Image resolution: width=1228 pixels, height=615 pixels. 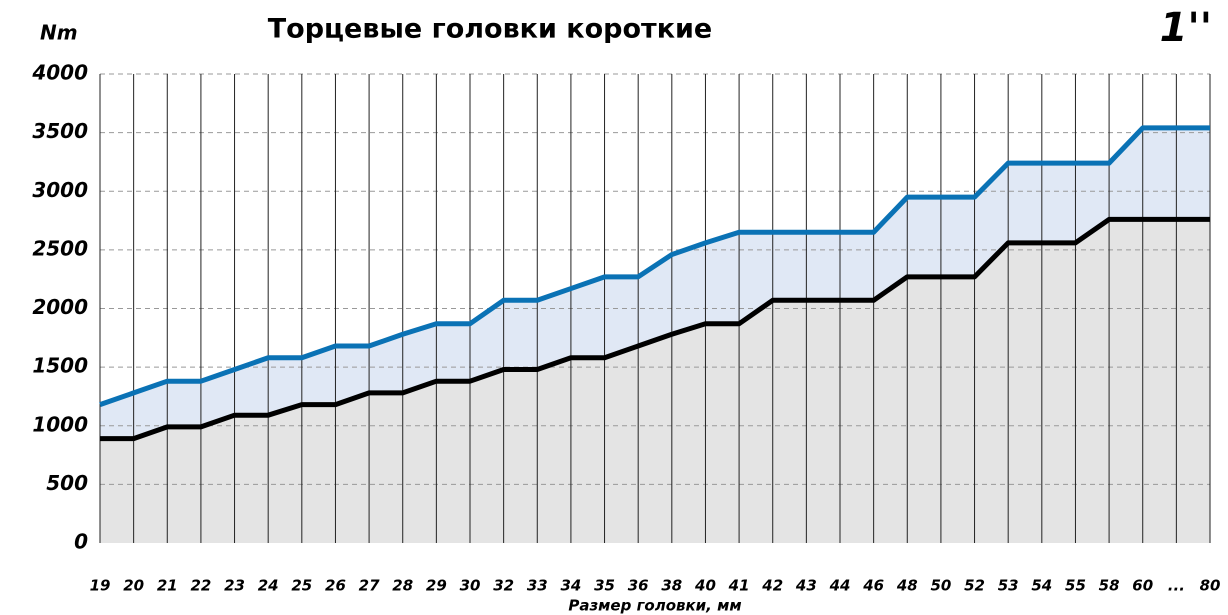 What do you see at coordinates (1210, 586) in the screenshot?
I see `x-tick-label: 80` at bounding box center [1210, 586].